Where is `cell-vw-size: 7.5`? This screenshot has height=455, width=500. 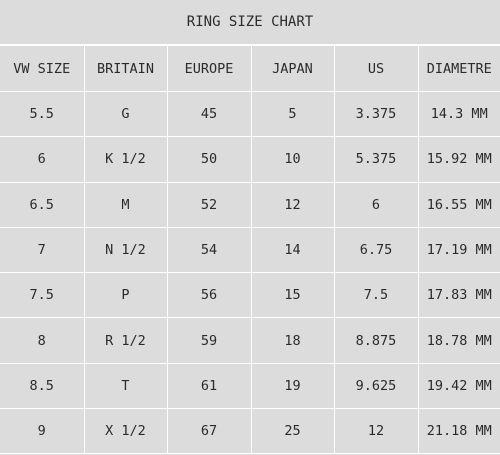
cell-vw-size: 7.5 is located at coordinates (42, 295).